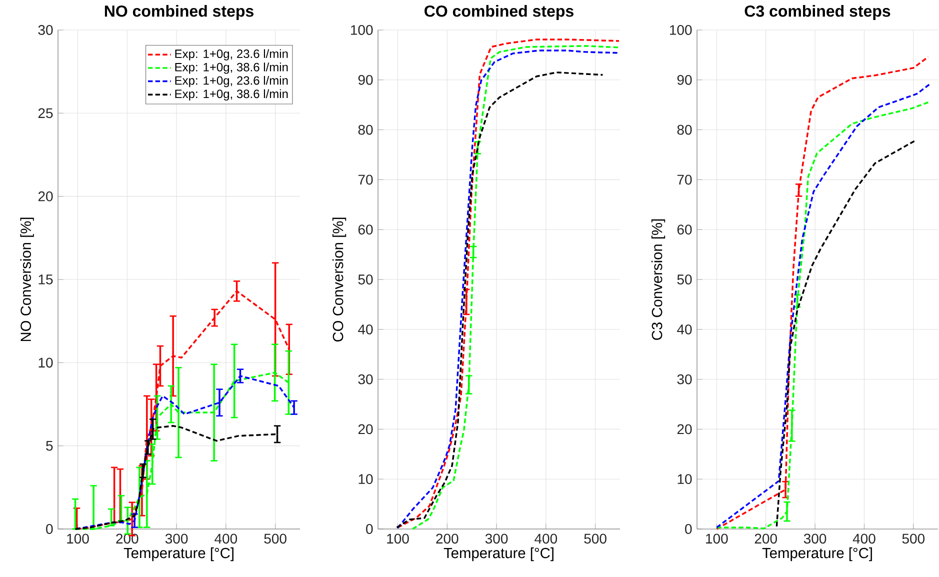 The width and height of the screenshot is (939, 577). Describe the element at coordinates (49, 445) in the screenshot. I see `y-tick-label: 5` at that location.